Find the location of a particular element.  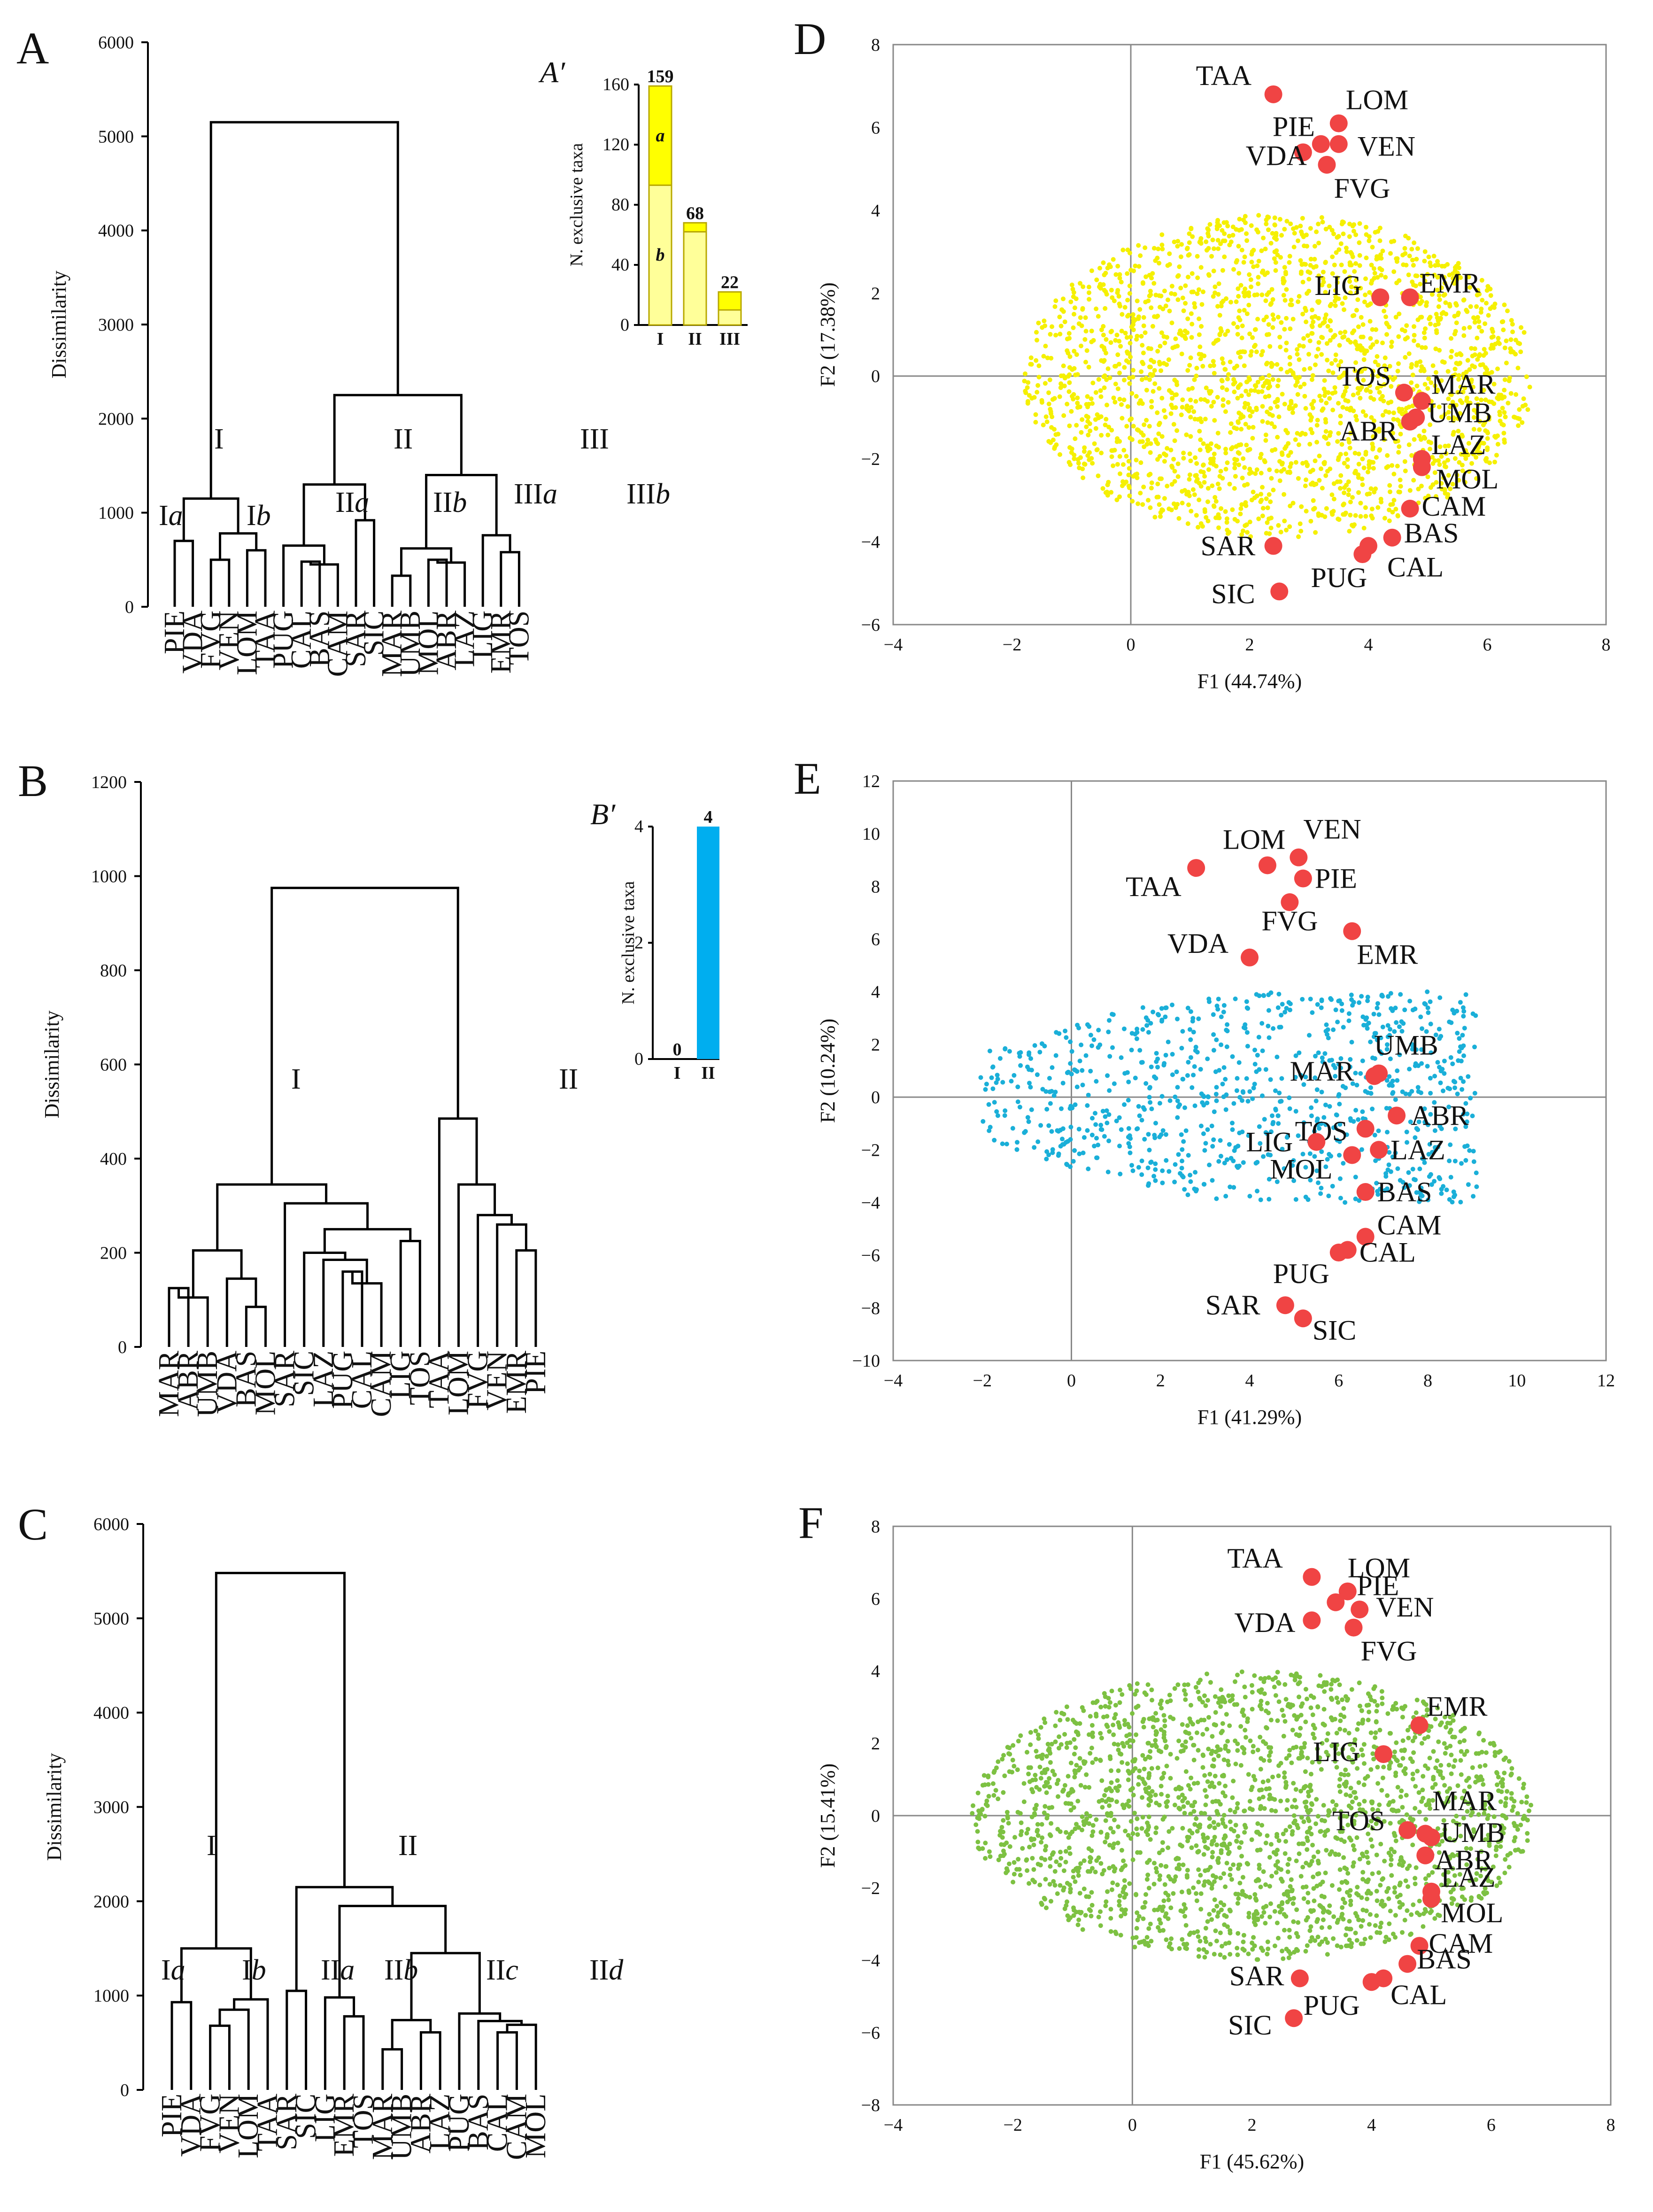

x-tick-label: 4 is located at coordinates (1250, 1381).